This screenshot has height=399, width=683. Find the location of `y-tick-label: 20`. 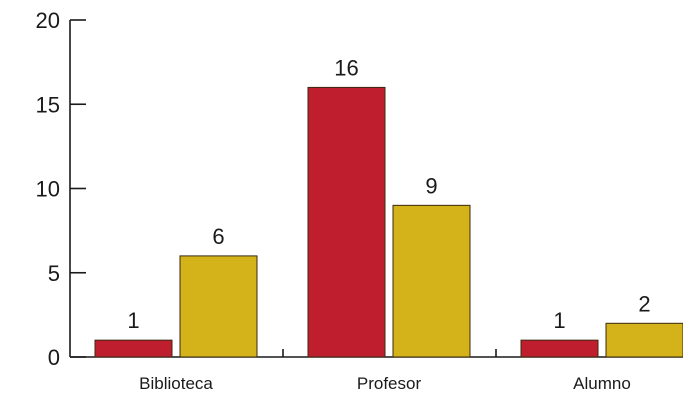

y-tick-label: 20 is located at coordinates (48, 20).